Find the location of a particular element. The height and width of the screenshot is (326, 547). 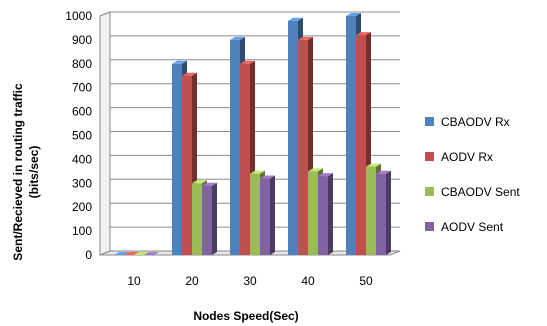

legend-label: AODV Rx is located at coordinates (467, 157).